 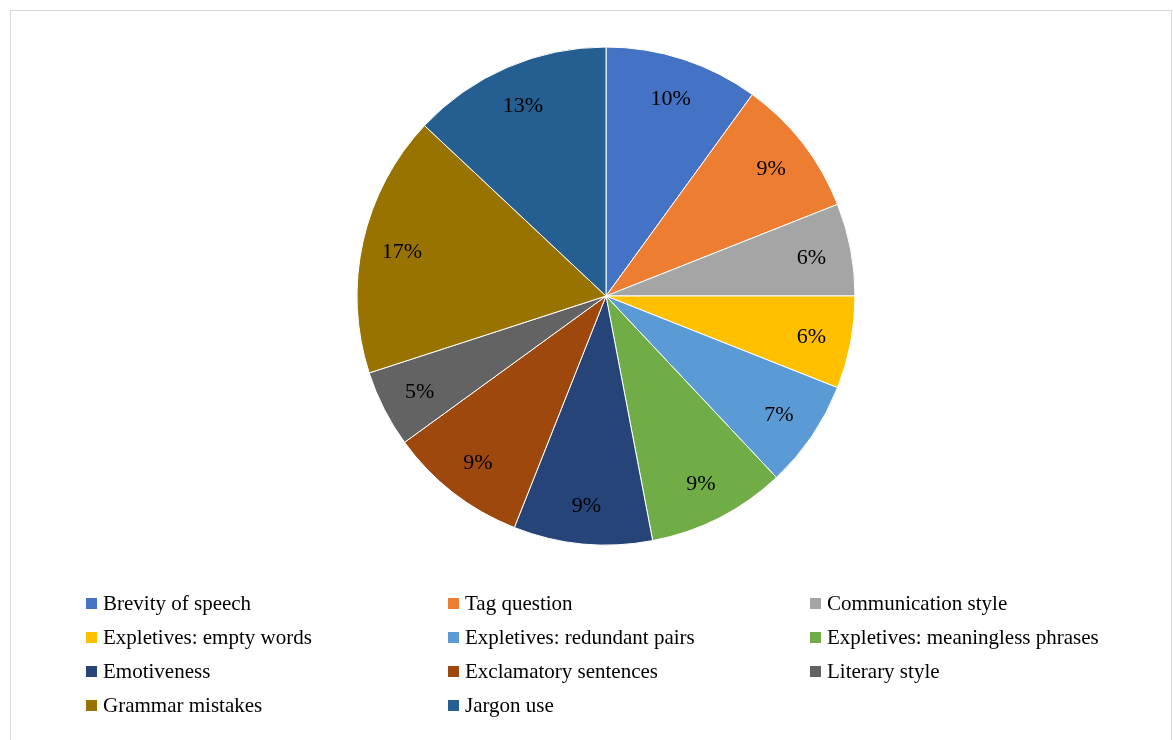 I want to click on legend-label: Jargon use, so click(x=509, y=705).